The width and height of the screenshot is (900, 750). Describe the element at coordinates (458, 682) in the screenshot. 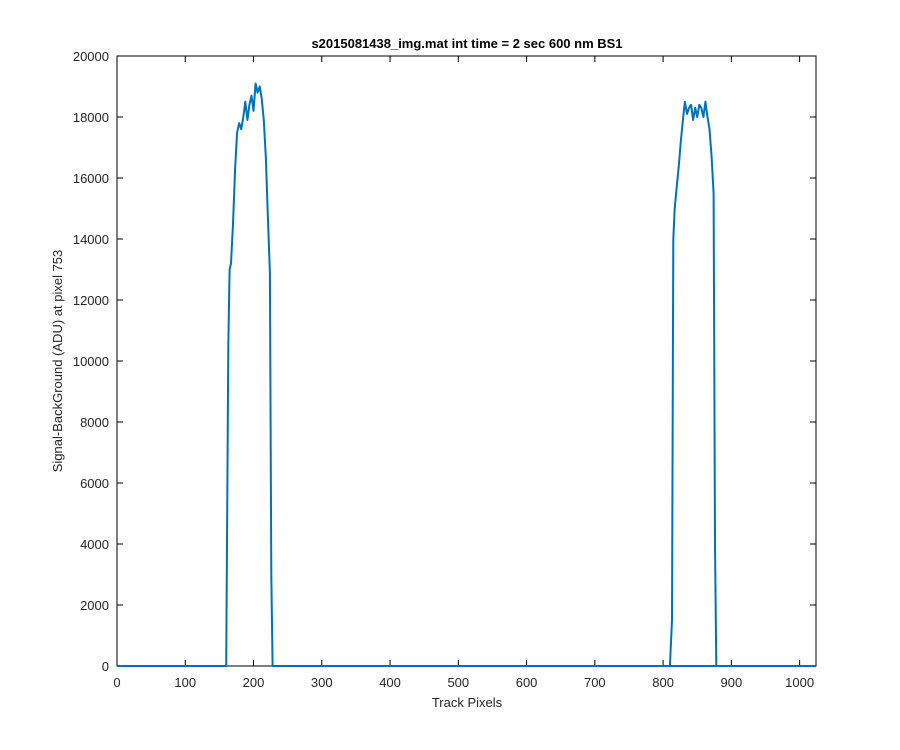

I see `x-tick-label: 500` at that location.